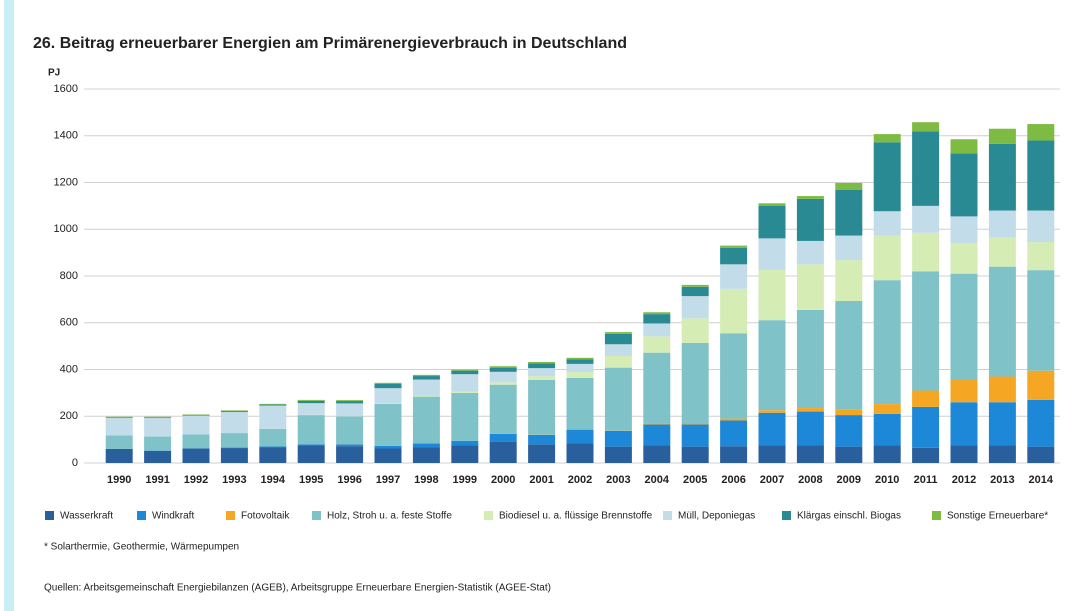 The height and width of the screenshot is (611, 1076). What do you see at coordinates (75, 463) in the screenshot?
I see `y-tick-label: 0` at bounding box center [75, 463].